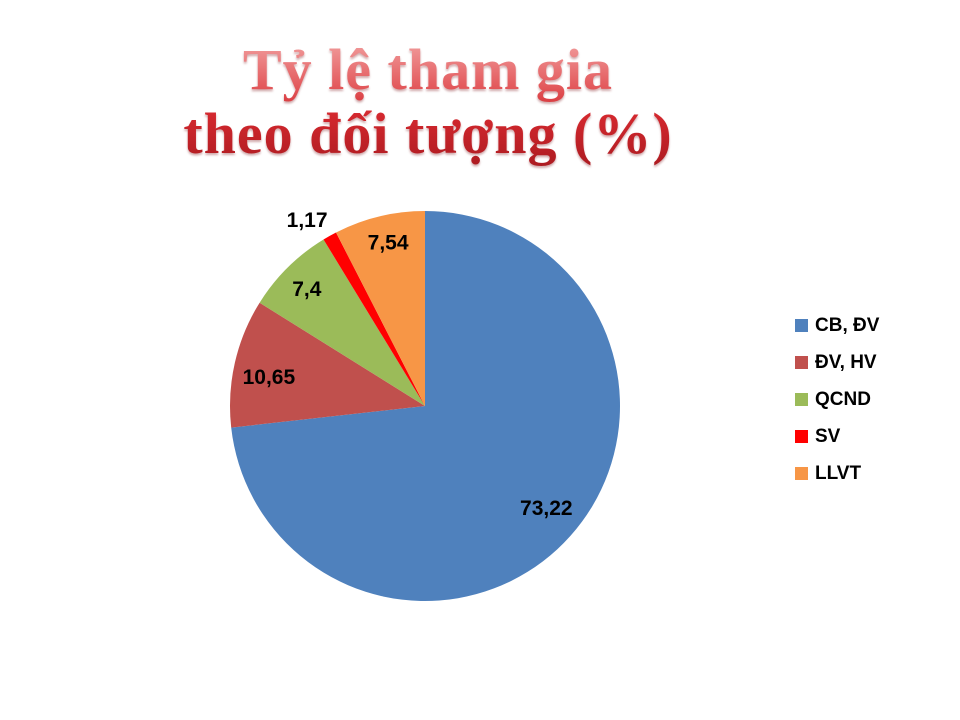 This screenshot has width=960, height=720. I want to click on legend-swatch-llvt, so click(801, 473).